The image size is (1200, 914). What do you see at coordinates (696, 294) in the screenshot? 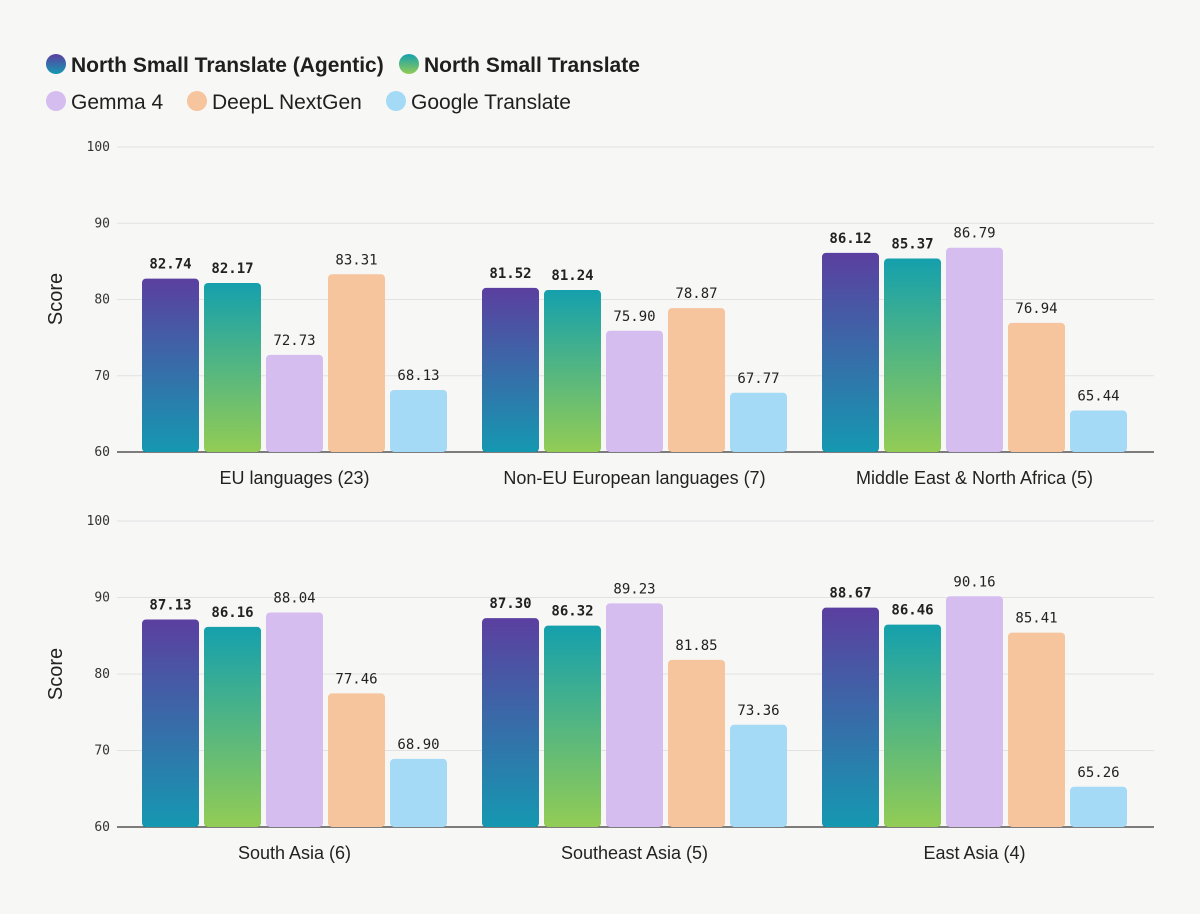
I see `value-label-deepl: 78.87` at bounding box center [696, 294].